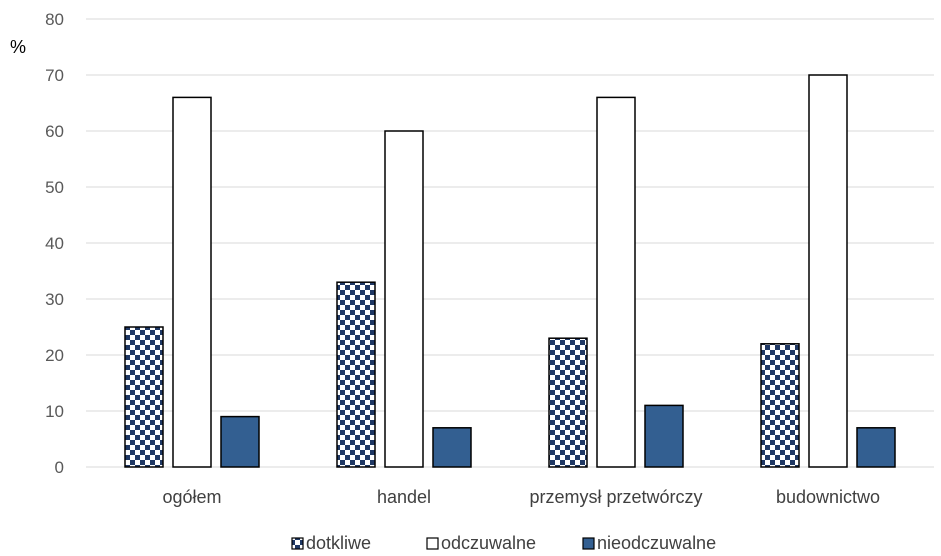 The height and width of the screenshot is (556, 941). What do you see at coordinates (615, 497) in the screenshot?
I see `x-category-label: przemysł przetwórczy` at bounding box center [615, 497].